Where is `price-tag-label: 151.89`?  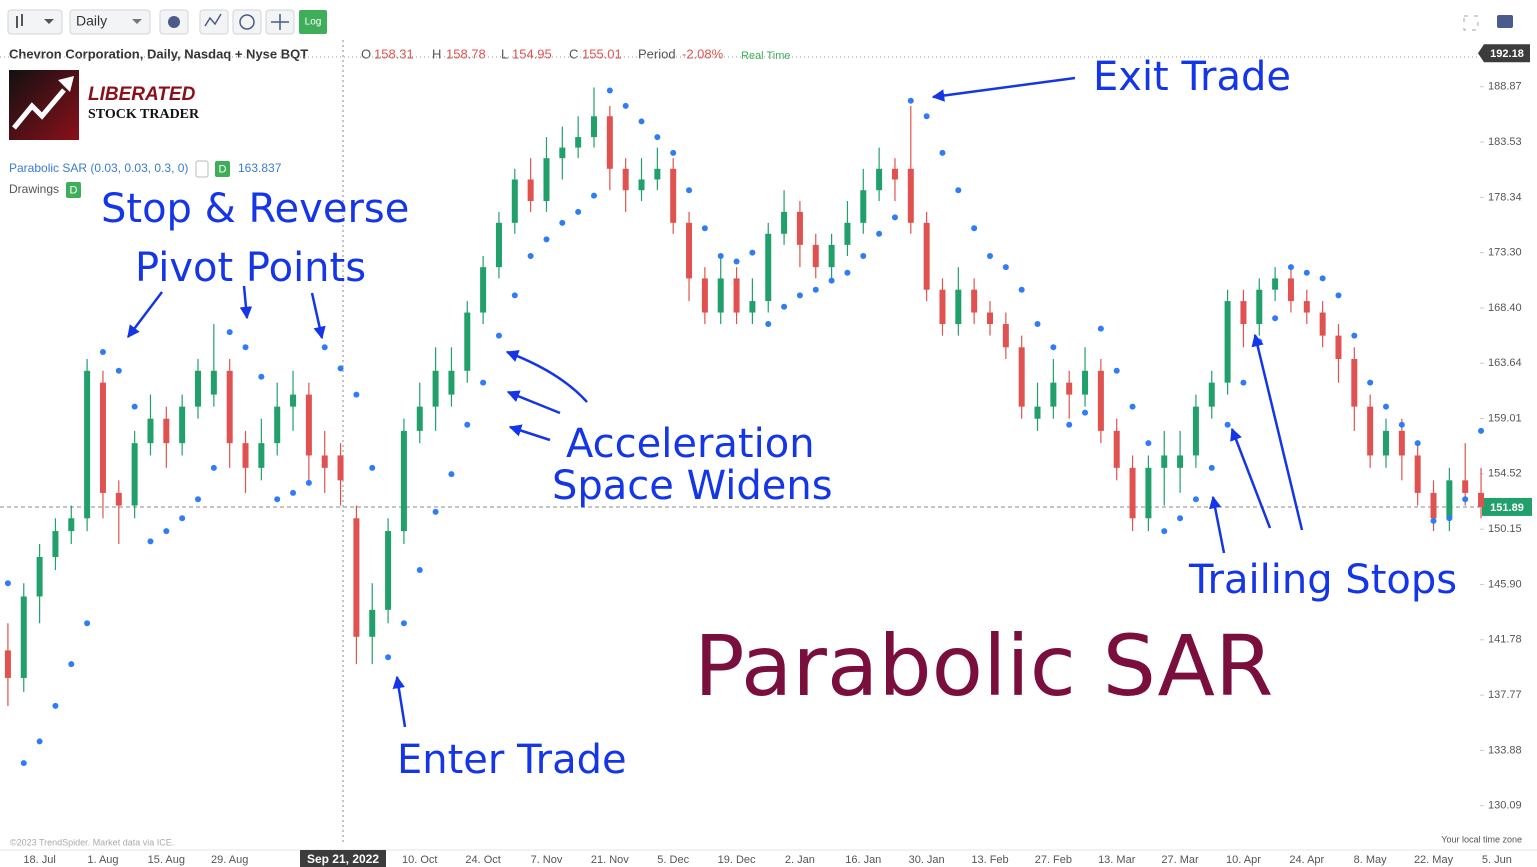 price-tag-label: 151.89 is located at coordinates (1507, 508).